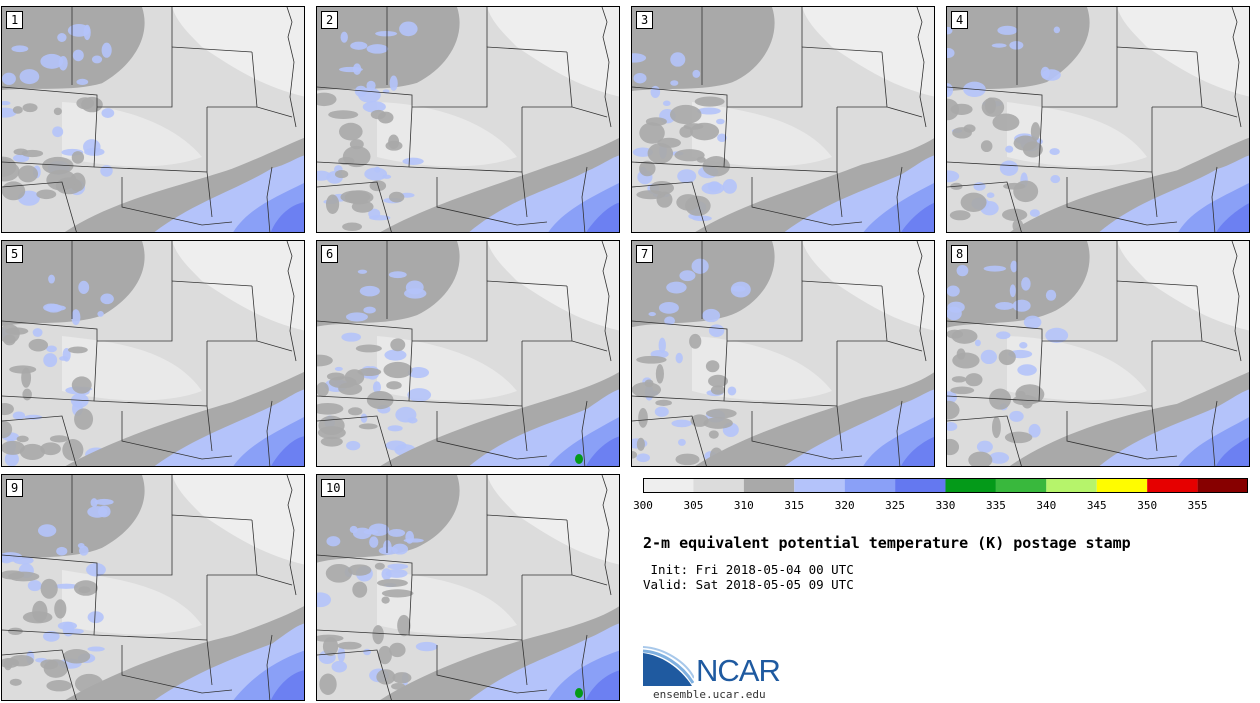 The image size is (1260, 703). Describe the element at coordinates (1046, 505) in the screenshot. I see `colorbar-tick-label: 340` at that location.